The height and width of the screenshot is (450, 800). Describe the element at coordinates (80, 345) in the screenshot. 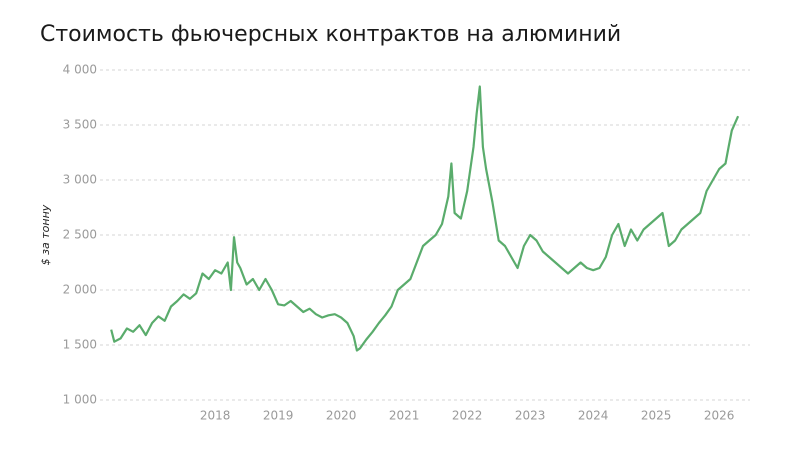

I see `y-tick-label: 1 500` at that location.